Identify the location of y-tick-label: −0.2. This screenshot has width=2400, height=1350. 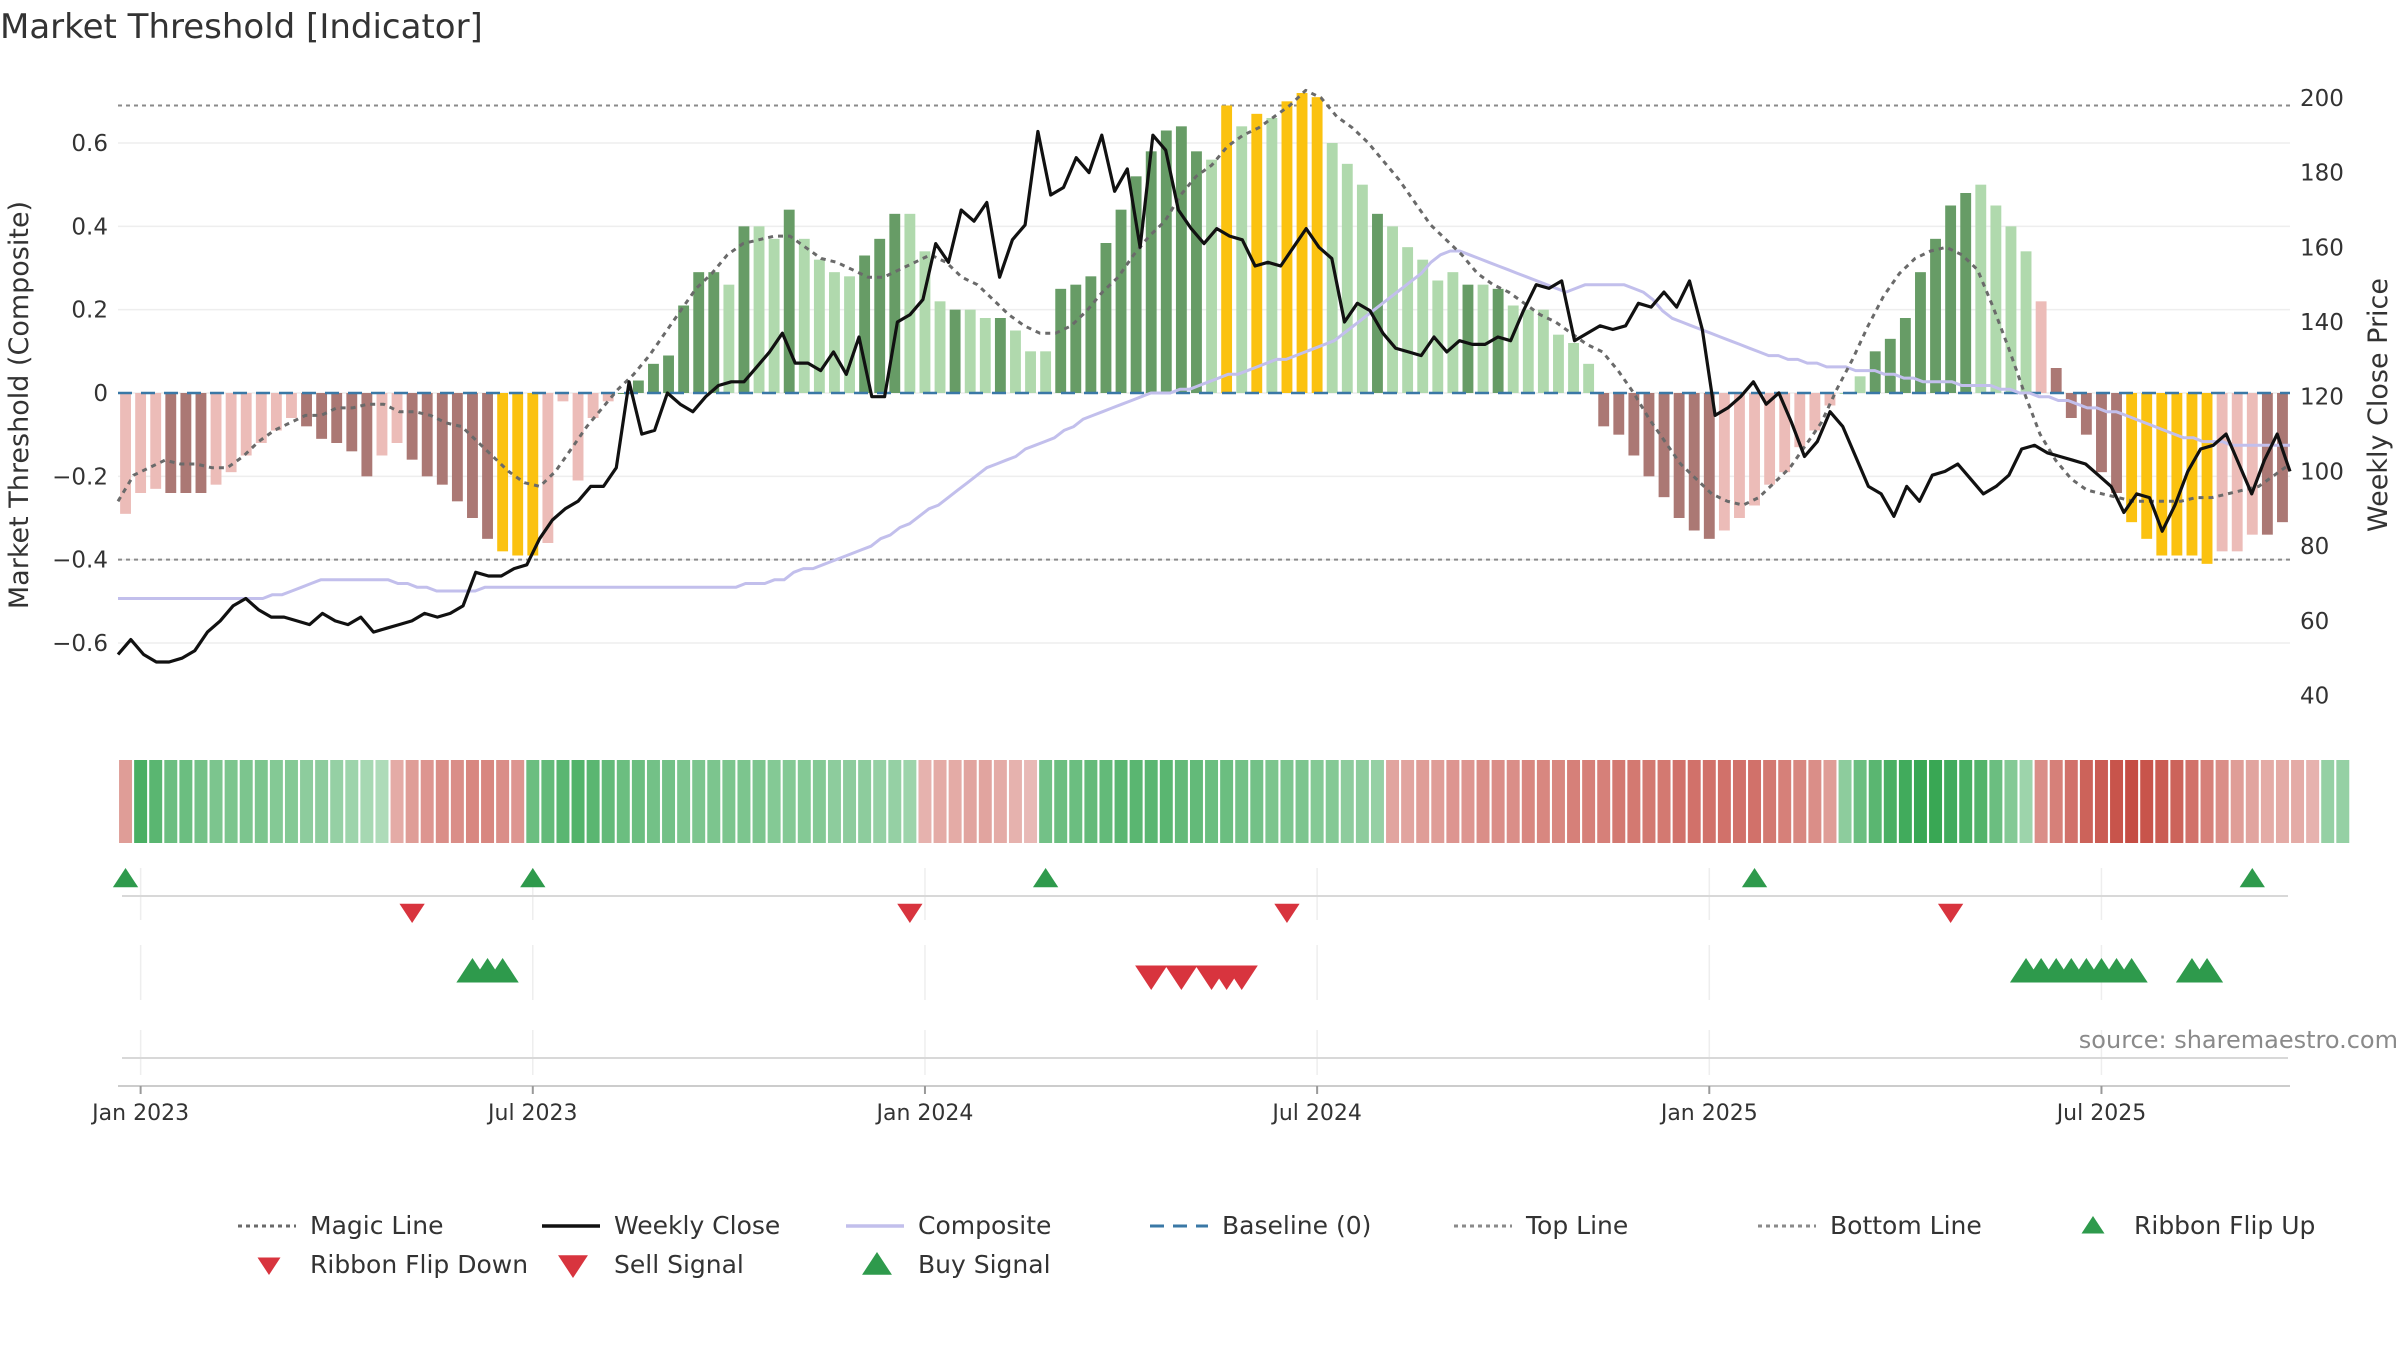
(80, 477).